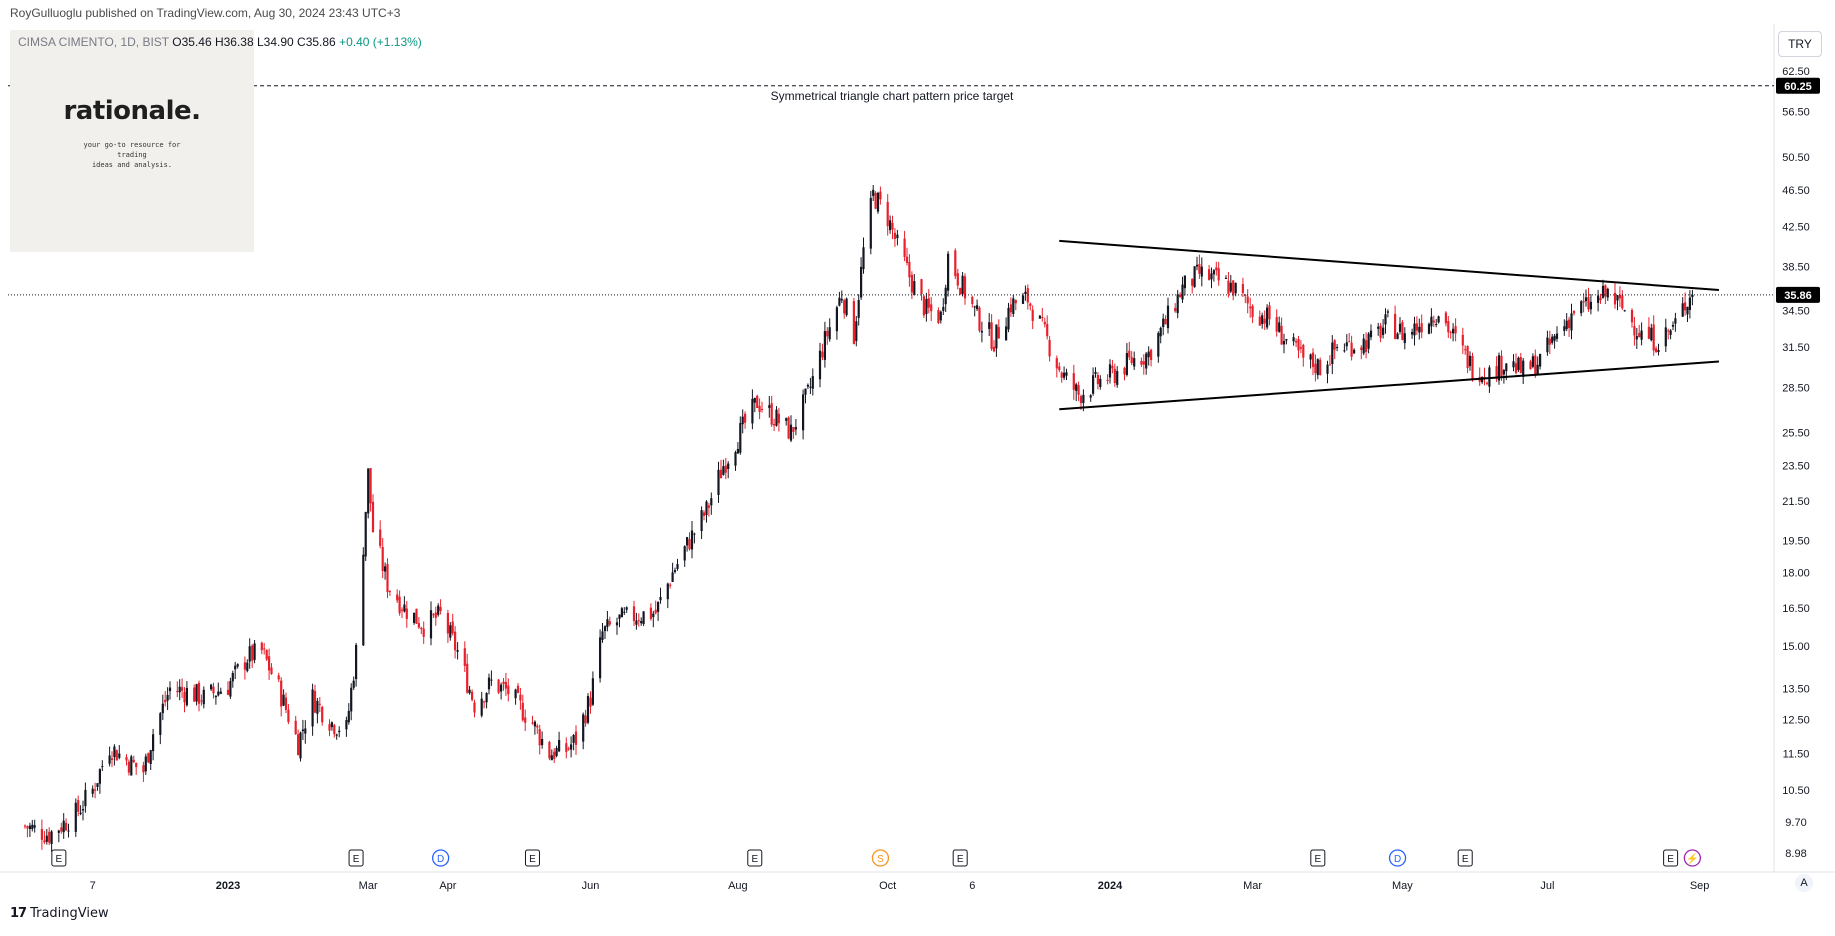 Image resolution: width=1835 pixels, height=936 pixels. What do you see at coordinates (900, 886) in the screenshot?
I see `time-axis: 7 2023 Mar Apr Jun Aug Oct 6 2024 Mar May Jul Sep` at bounding box center [900, 886].